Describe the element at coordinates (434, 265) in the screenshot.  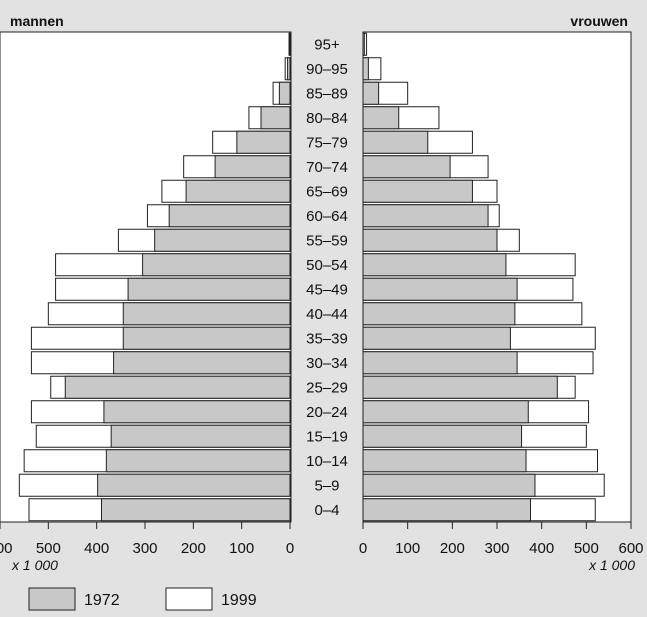
I see `women-bar-1972-50–54` at that location.